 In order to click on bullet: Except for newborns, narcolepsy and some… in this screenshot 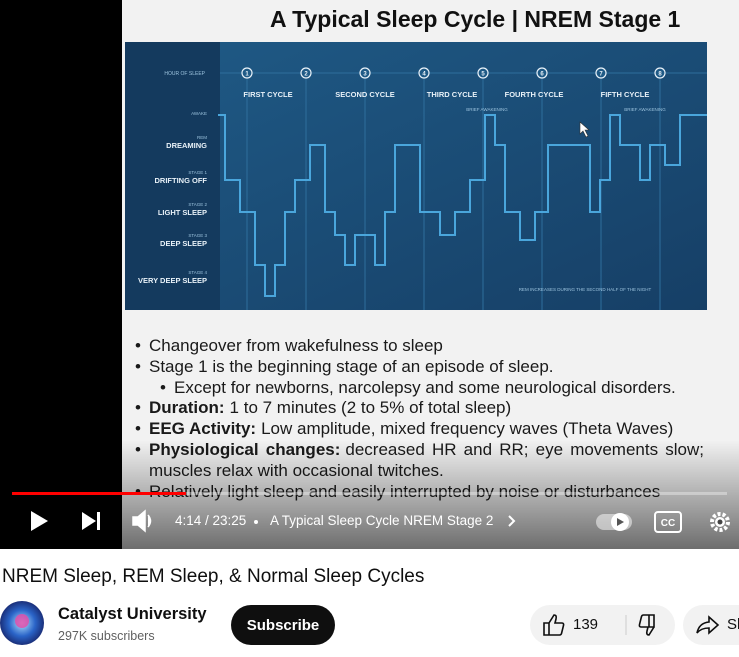, I will do `click(419, 388)`.